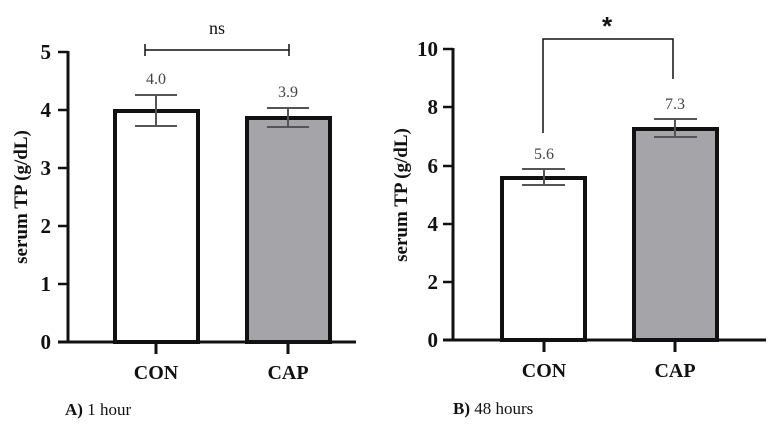 Image resolution: width=773 pixels, height=429 pixels. What do you see at coordinates (217, 28) in the screenshot?
I see `panel-a-significance-label: ns` at bounding box center [217, 28].